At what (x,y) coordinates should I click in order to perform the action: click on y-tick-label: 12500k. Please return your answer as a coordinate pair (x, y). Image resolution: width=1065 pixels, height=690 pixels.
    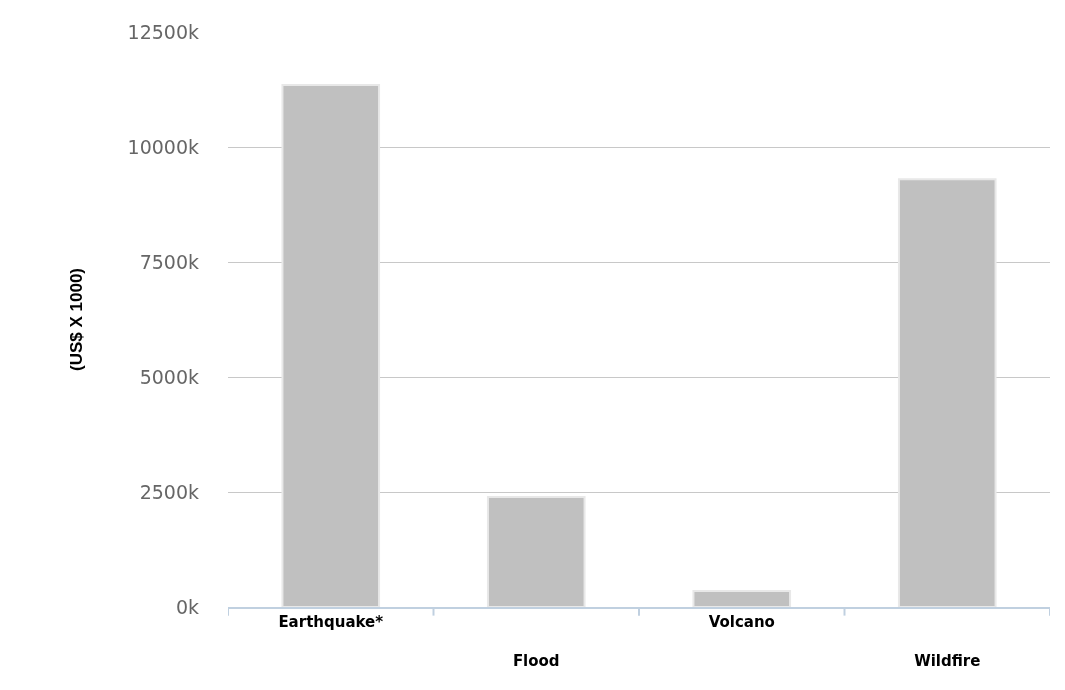
    Looking at the image, I should click on (163, 31).